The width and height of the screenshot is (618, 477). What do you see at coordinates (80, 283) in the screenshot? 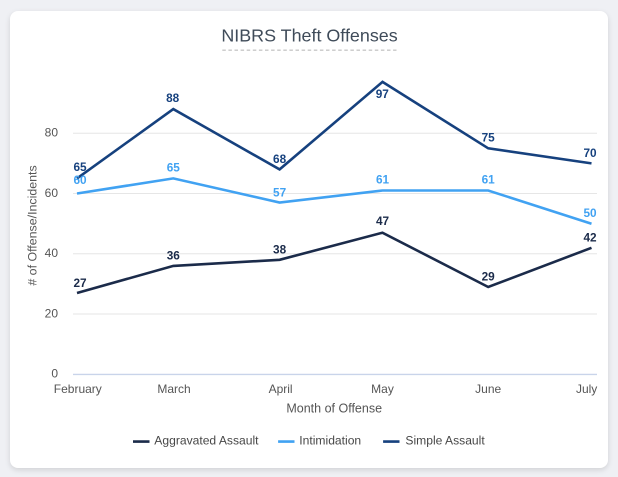
I see `svg-text: 27` at bounding box center [80, 283].